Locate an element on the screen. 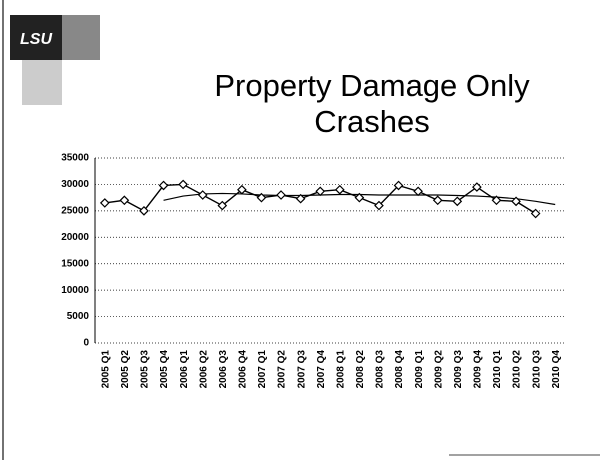 The image size is (603, 460). x-tick-label: 2009 Q3 is located at coordinates (458, 369).